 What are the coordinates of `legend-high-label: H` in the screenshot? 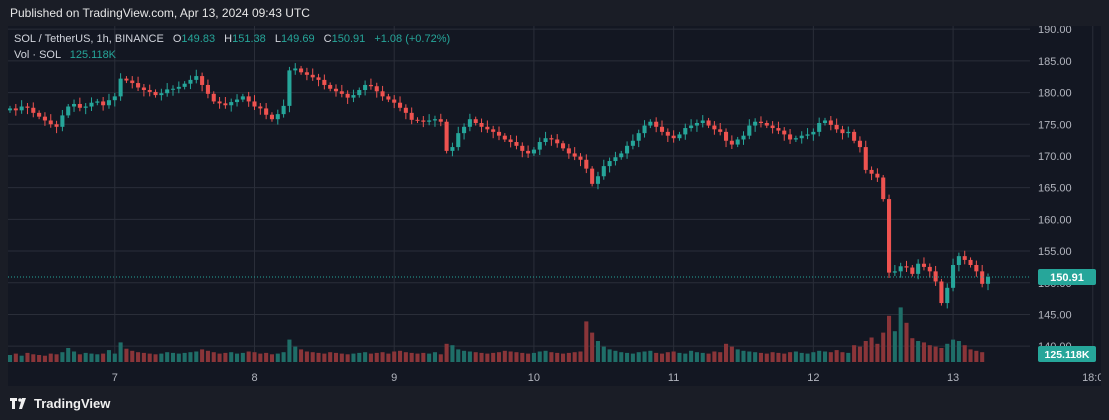 It's located at (228, 39).